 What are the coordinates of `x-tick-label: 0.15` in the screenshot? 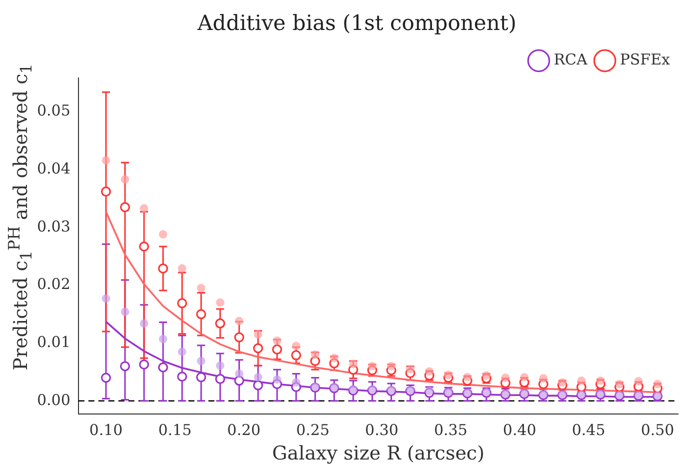 It's located at (175, 430).